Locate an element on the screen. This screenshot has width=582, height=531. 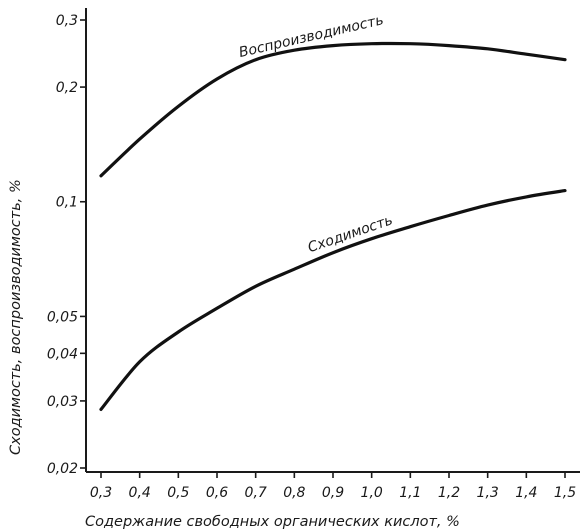
x-tick-label: 1,3 is located at coordinates (488, 493).